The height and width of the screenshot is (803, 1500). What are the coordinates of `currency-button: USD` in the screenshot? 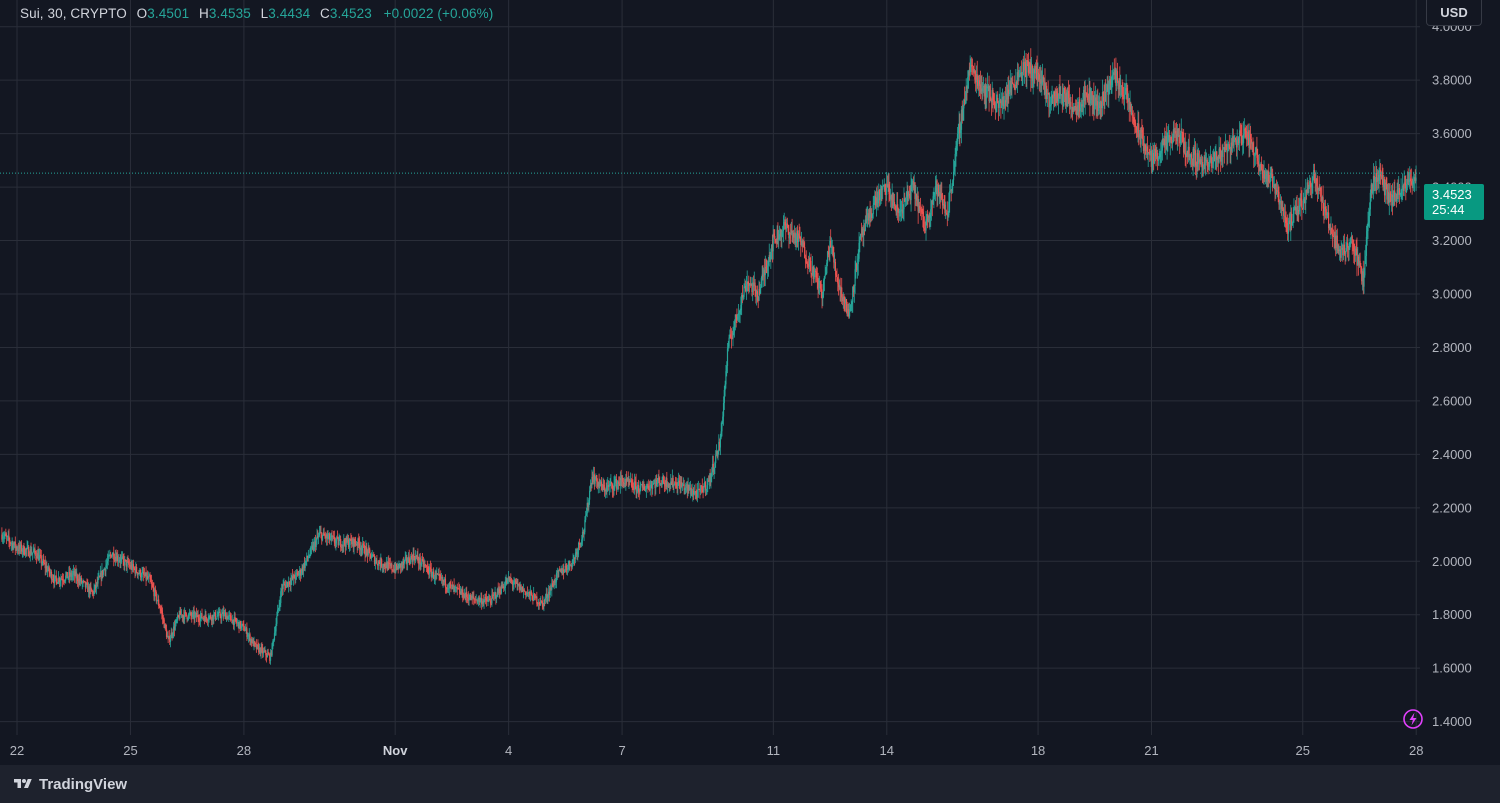 It's located at (1454, 13).